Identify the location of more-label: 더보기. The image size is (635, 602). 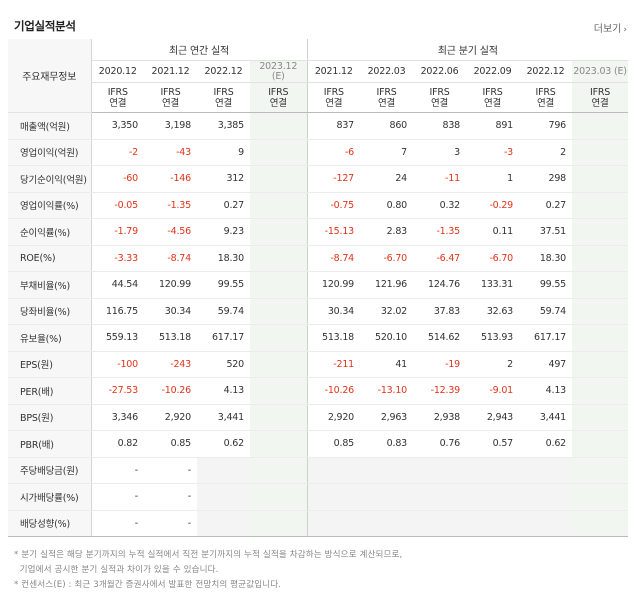
(607, 29).